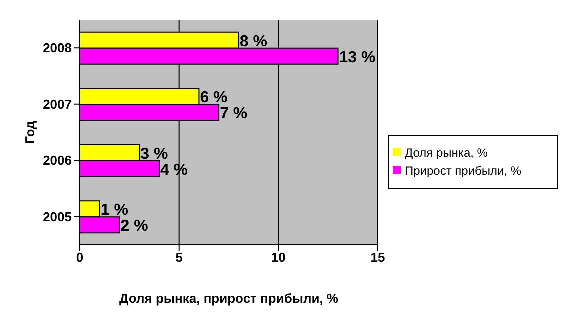 Image resolution: width=566 pixels, height=323 pixels. Describe the element at coordinates (234, 114) in the screenshot. I see `data-label: 7 %` at that location.